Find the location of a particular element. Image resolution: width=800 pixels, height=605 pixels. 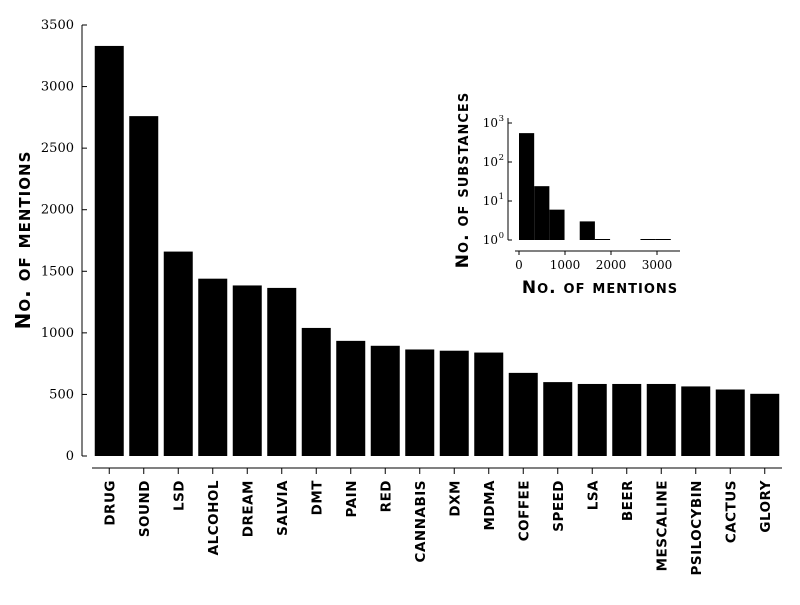

main-y-tick-label: 500 is located at coordinates (61, 394).